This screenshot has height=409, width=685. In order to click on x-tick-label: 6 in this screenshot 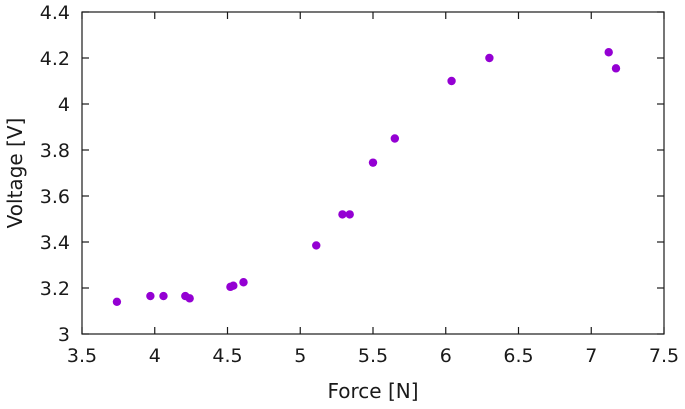, I will do `click(446, 356)`.